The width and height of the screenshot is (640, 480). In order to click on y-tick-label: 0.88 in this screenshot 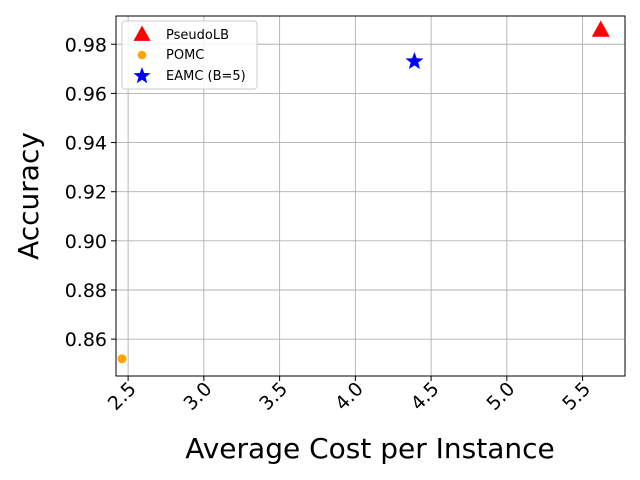, I will do `click(86, 291)`.